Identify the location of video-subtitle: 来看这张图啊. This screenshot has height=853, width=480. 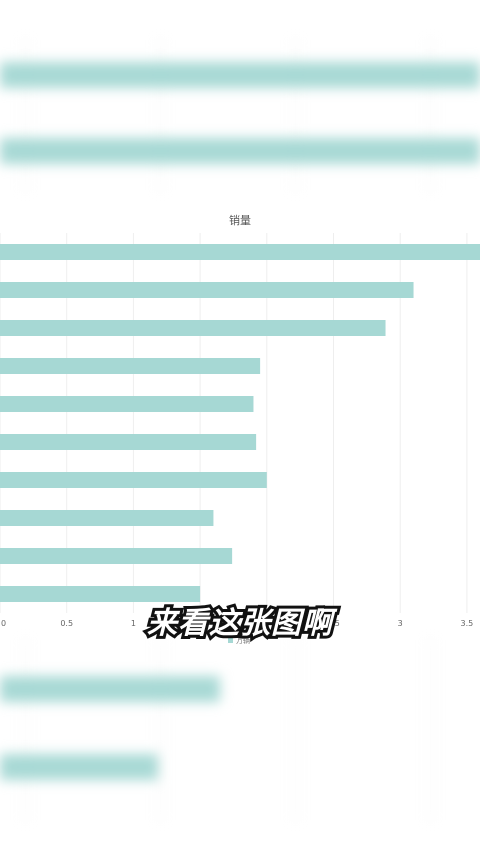
(239, 623).